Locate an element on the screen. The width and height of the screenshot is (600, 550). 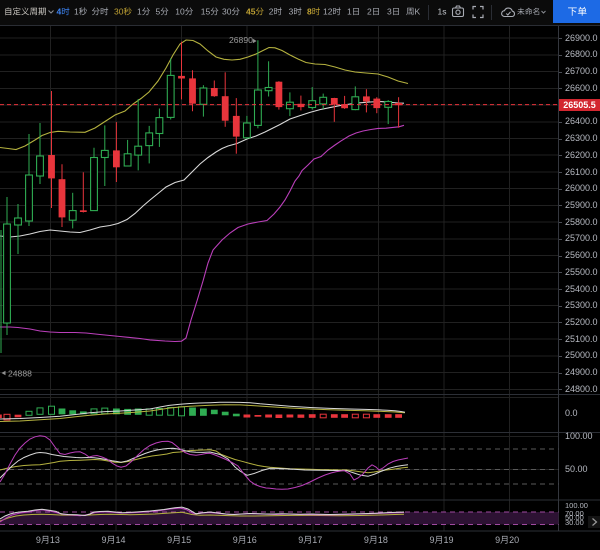
svg-text: 16 is located at coordinates (252, 540).